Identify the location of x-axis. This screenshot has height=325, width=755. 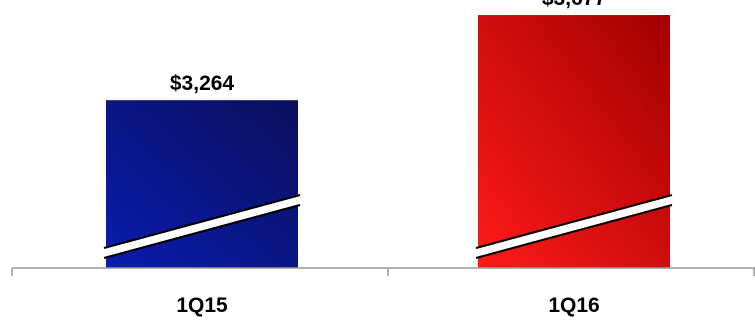
(383, 271).